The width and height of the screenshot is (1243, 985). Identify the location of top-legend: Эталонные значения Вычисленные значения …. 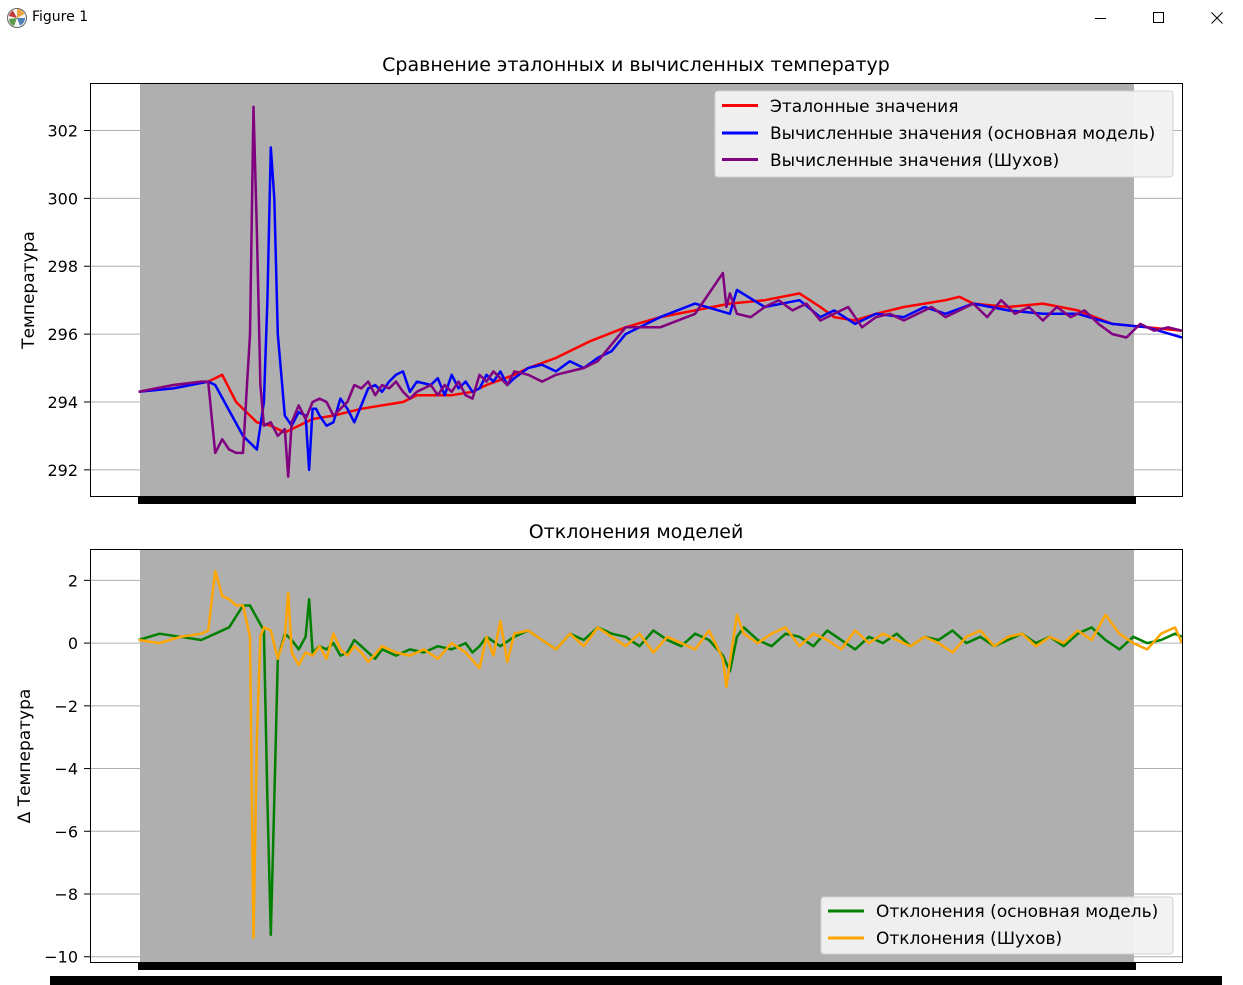
(944, 134).